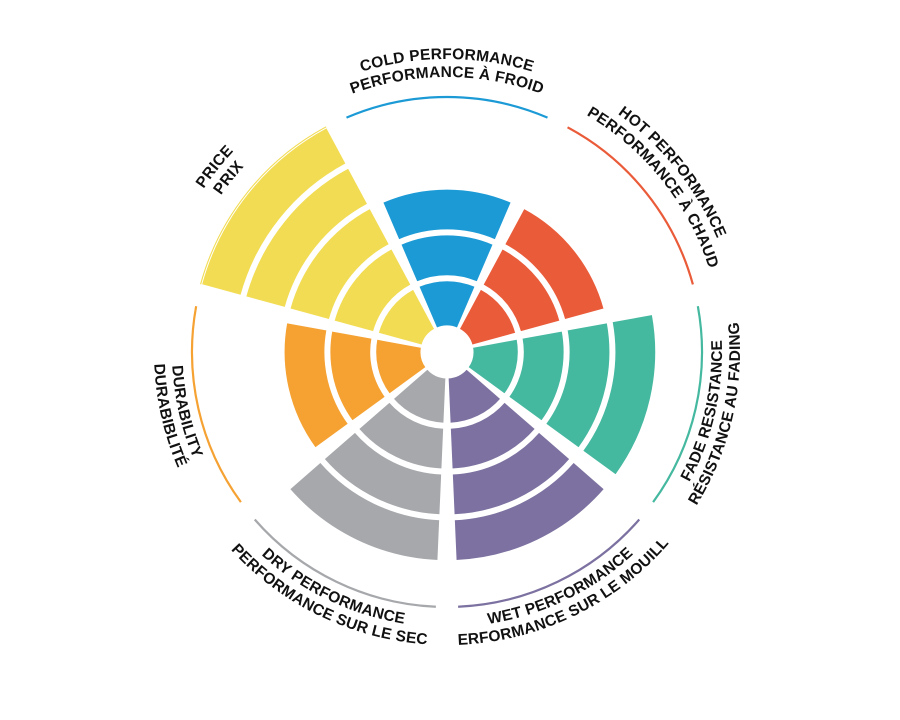 This screenshot has height=720, width=900. What do you see at coordinates (344, 563) in the screenshot?
I see `outer-reference-arc-dry-performance` at bounding box center [344, 563].